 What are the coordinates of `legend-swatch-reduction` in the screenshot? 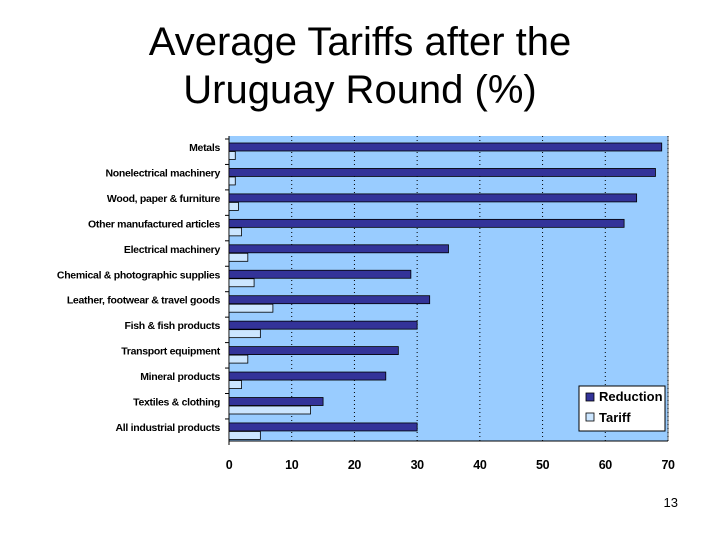 It's located at (590, 397).